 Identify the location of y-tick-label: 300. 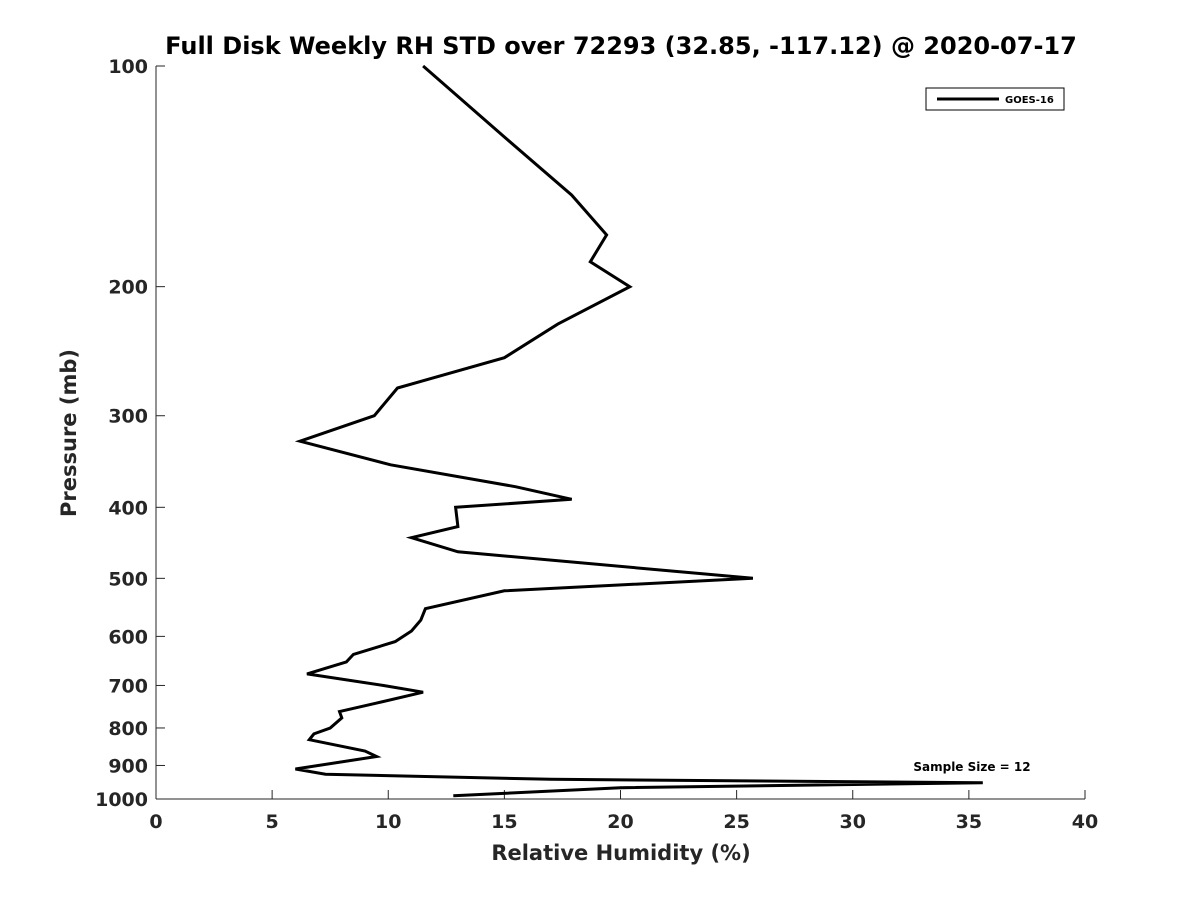
(128, 417).